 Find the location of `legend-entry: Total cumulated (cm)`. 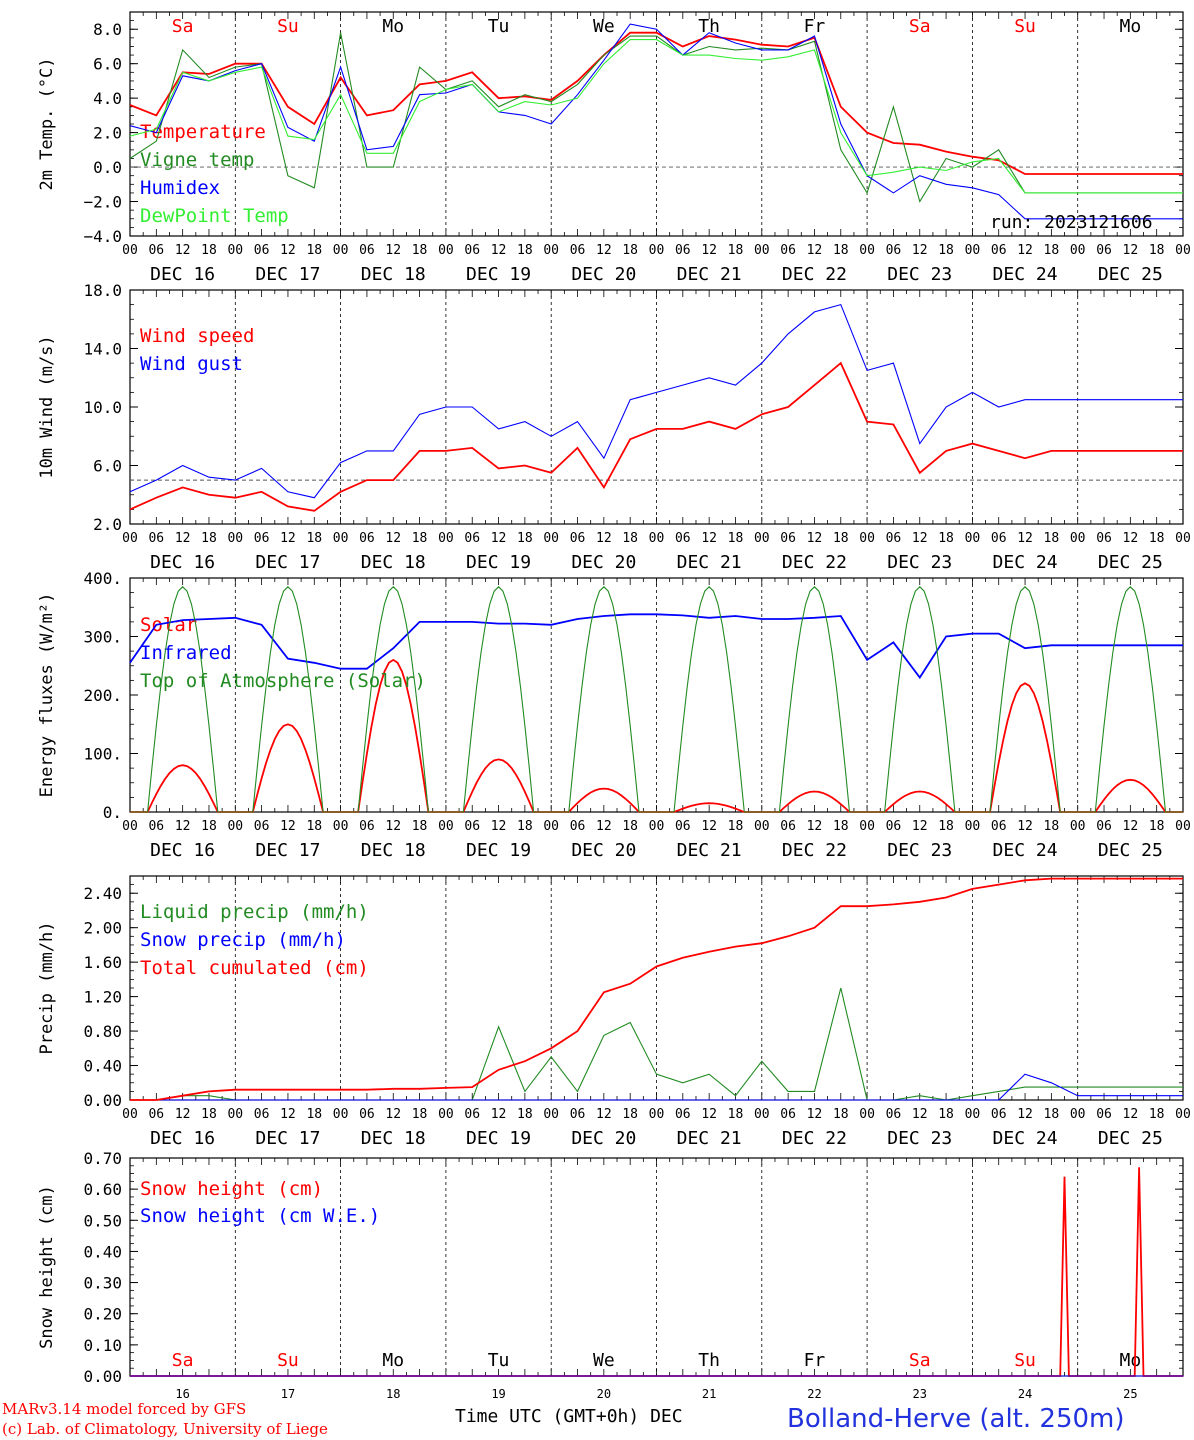

legend-entry: Total cumulated (cm) is located at coordinates (254, 968).